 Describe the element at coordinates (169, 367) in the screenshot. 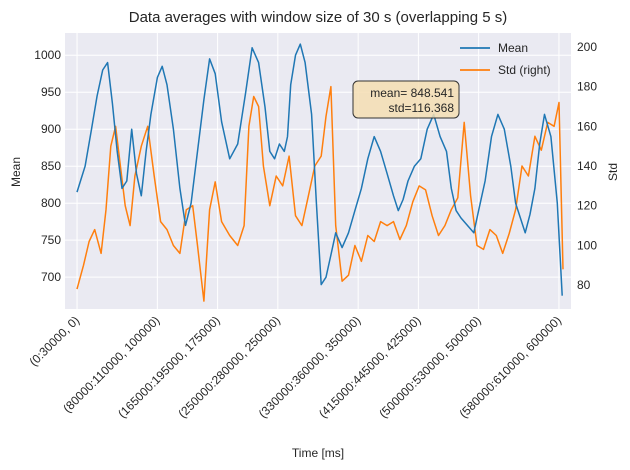

I see `x-tick-2: (165000:195000, 175000)` at that location.